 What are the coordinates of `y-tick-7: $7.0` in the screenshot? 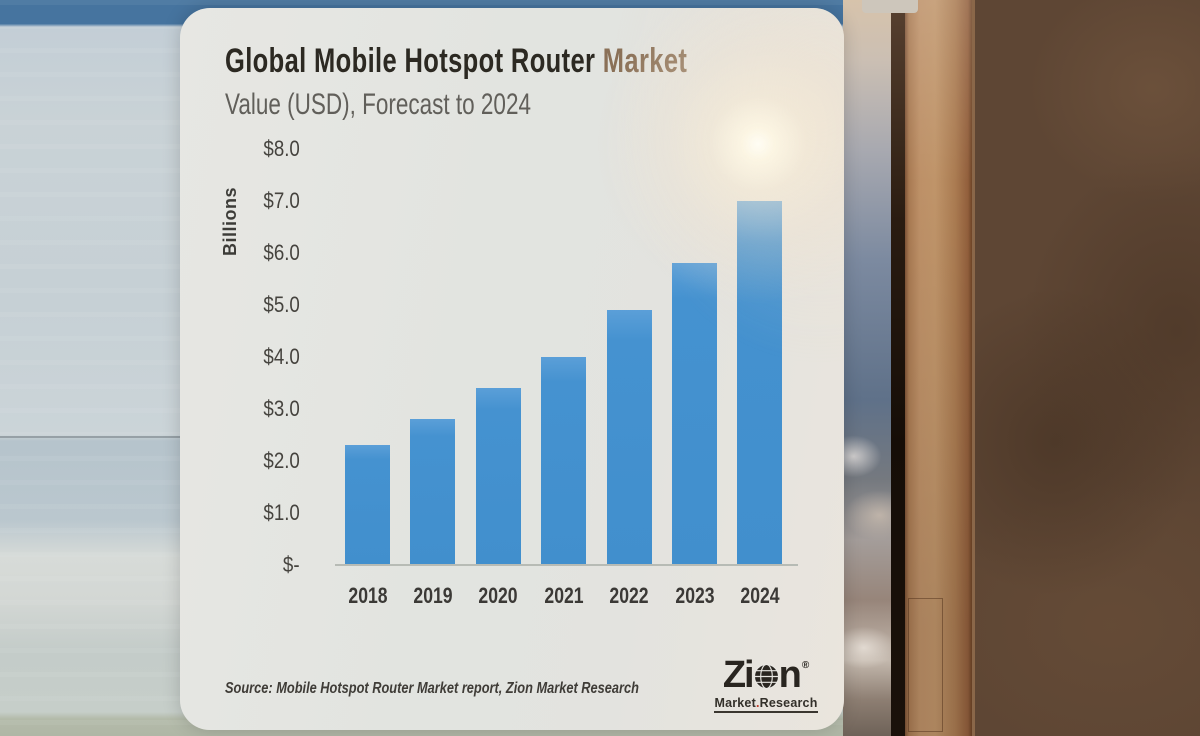 It's located at (281, 200).